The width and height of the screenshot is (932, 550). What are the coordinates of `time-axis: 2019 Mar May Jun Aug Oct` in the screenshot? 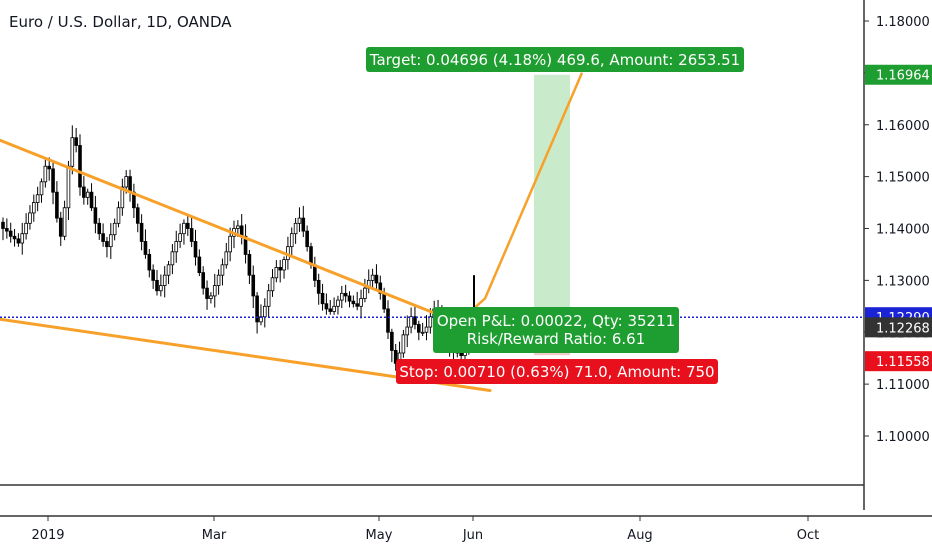 It's located at (466, 517).